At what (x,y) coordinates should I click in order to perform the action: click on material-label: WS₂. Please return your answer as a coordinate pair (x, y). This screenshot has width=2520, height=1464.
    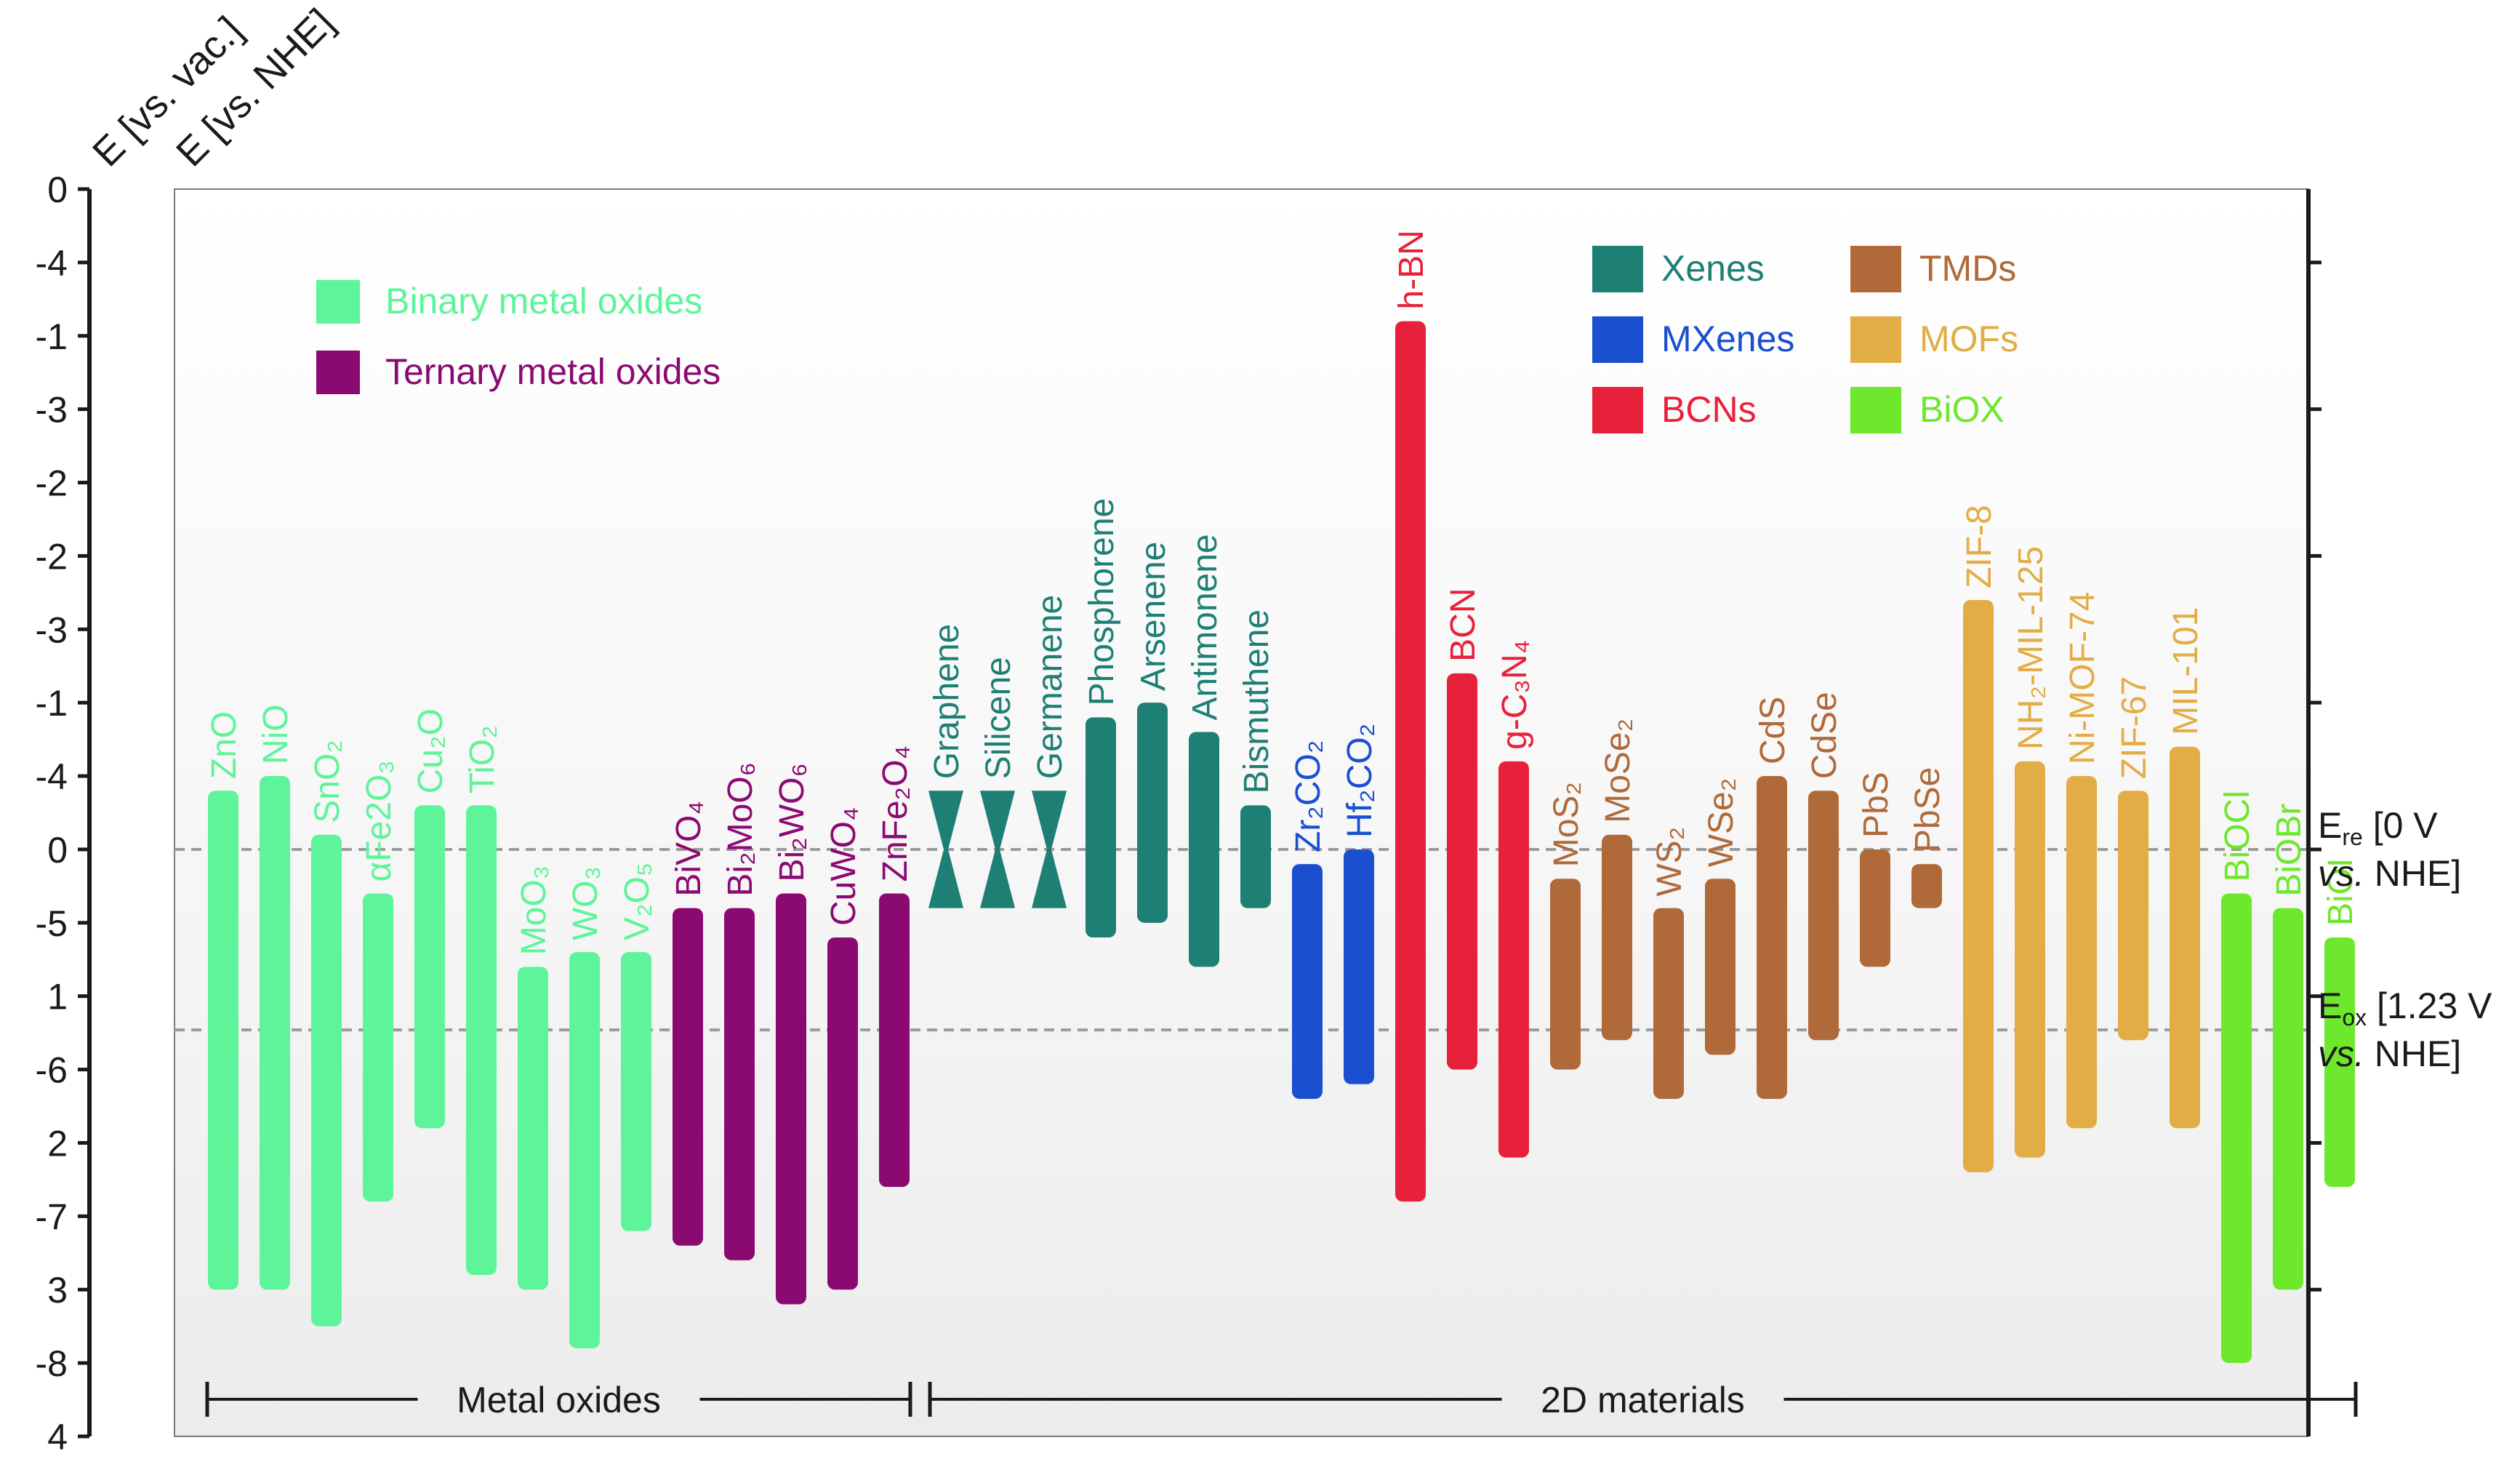
    Looking at the image, I should click on (1669, 862).